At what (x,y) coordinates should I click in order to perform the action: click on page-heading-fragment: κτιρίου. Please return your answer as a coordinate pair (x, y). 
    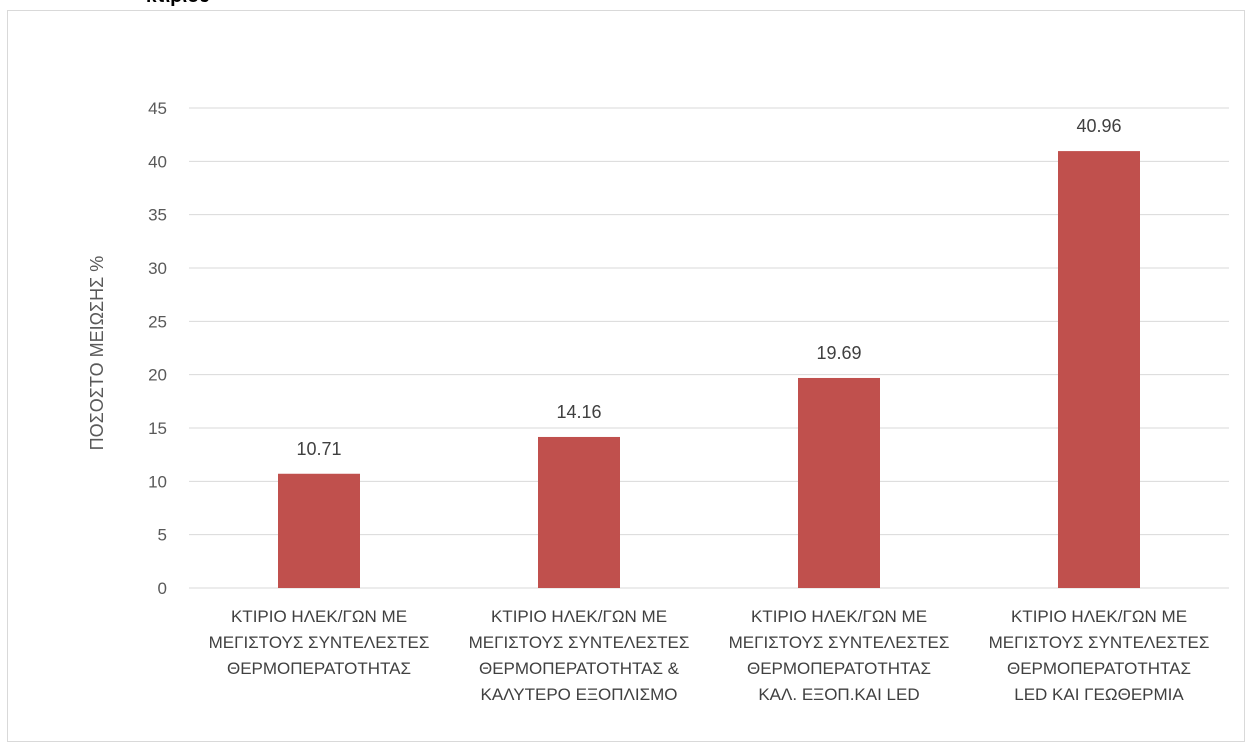
    Looking at the image, I should click on (625, 4).